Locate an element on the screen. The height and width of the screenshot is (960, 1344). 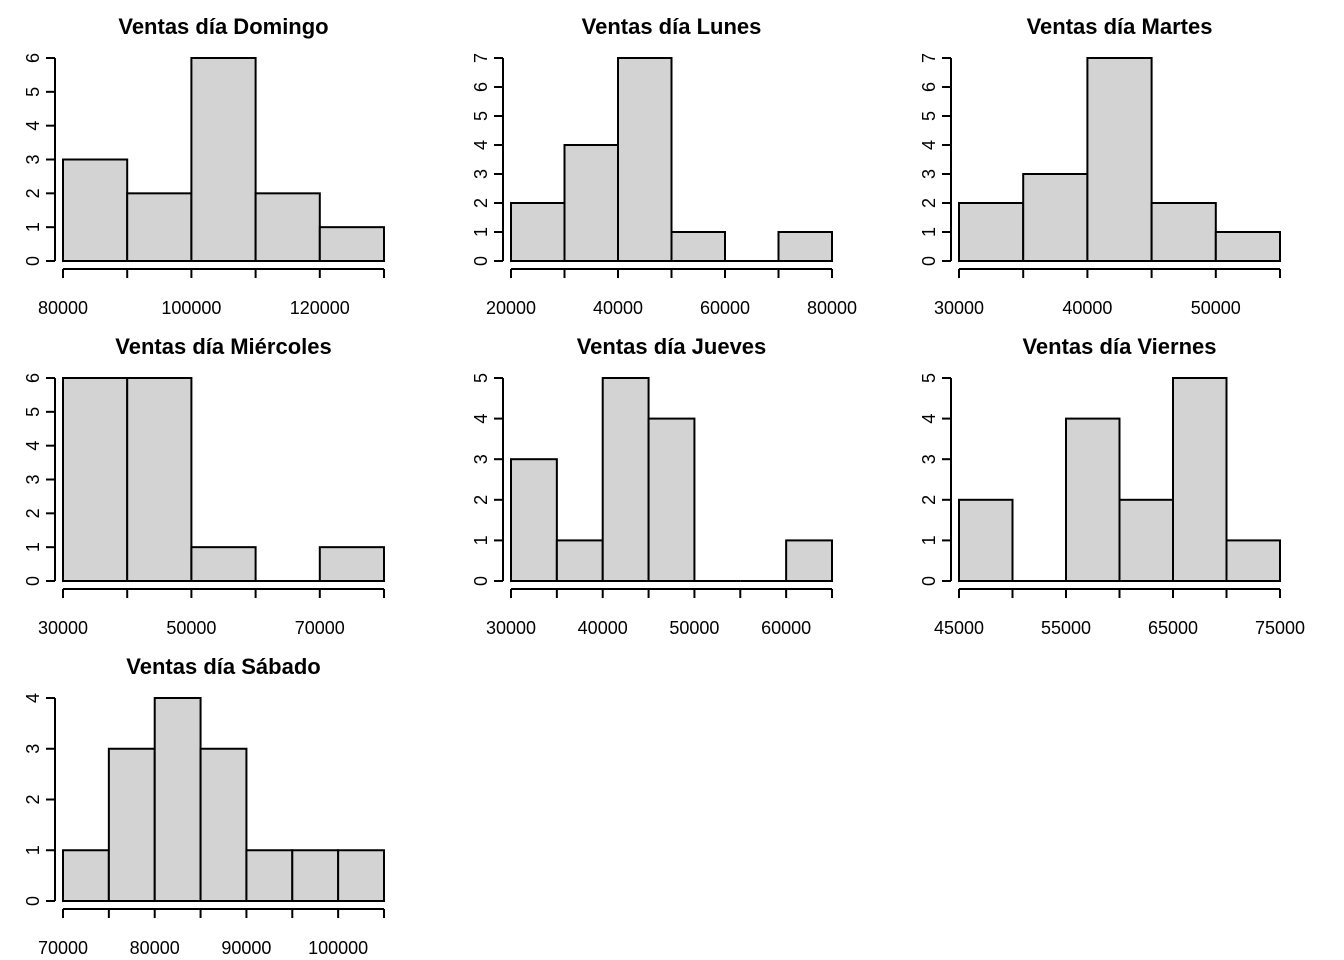
panel-title: Ventas día Miércoles is located at coordinates (223, 346).